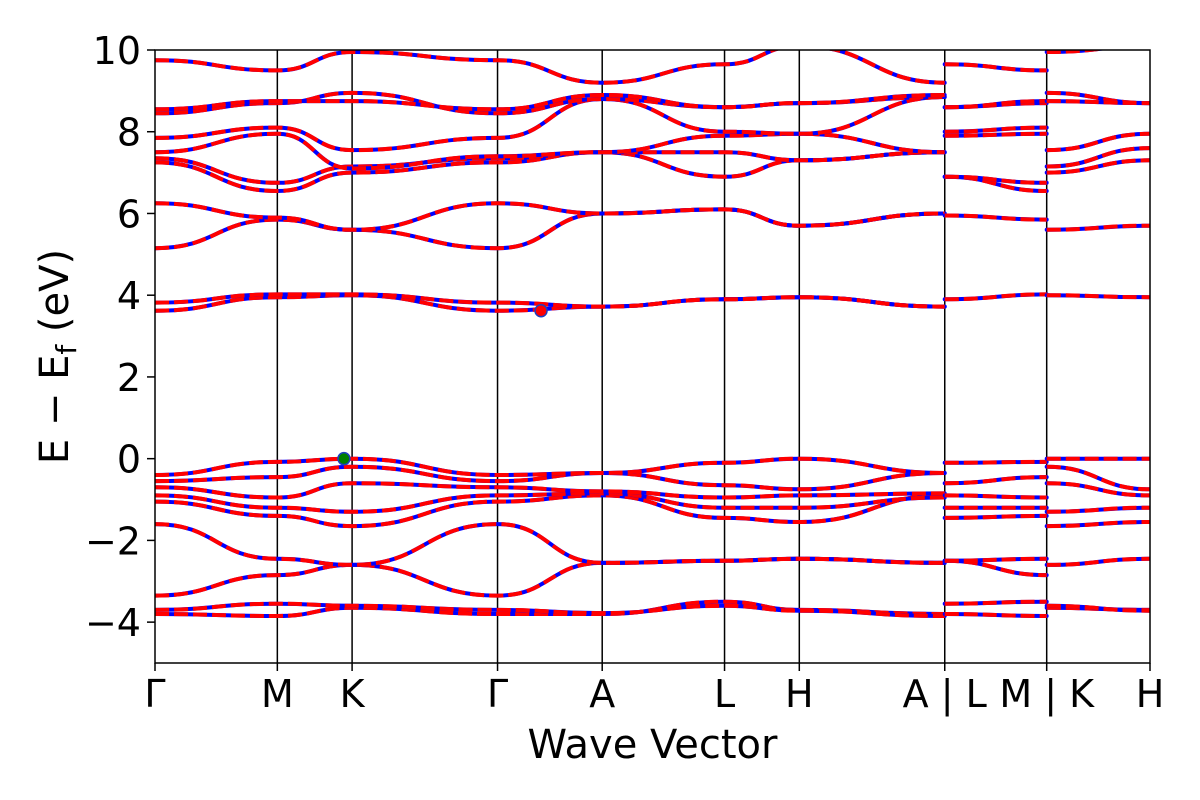  What do you see at coordinates (129, 214) in the screenshot?
I see `y-tick-label-5: 6` at bounding box center [129, 214].